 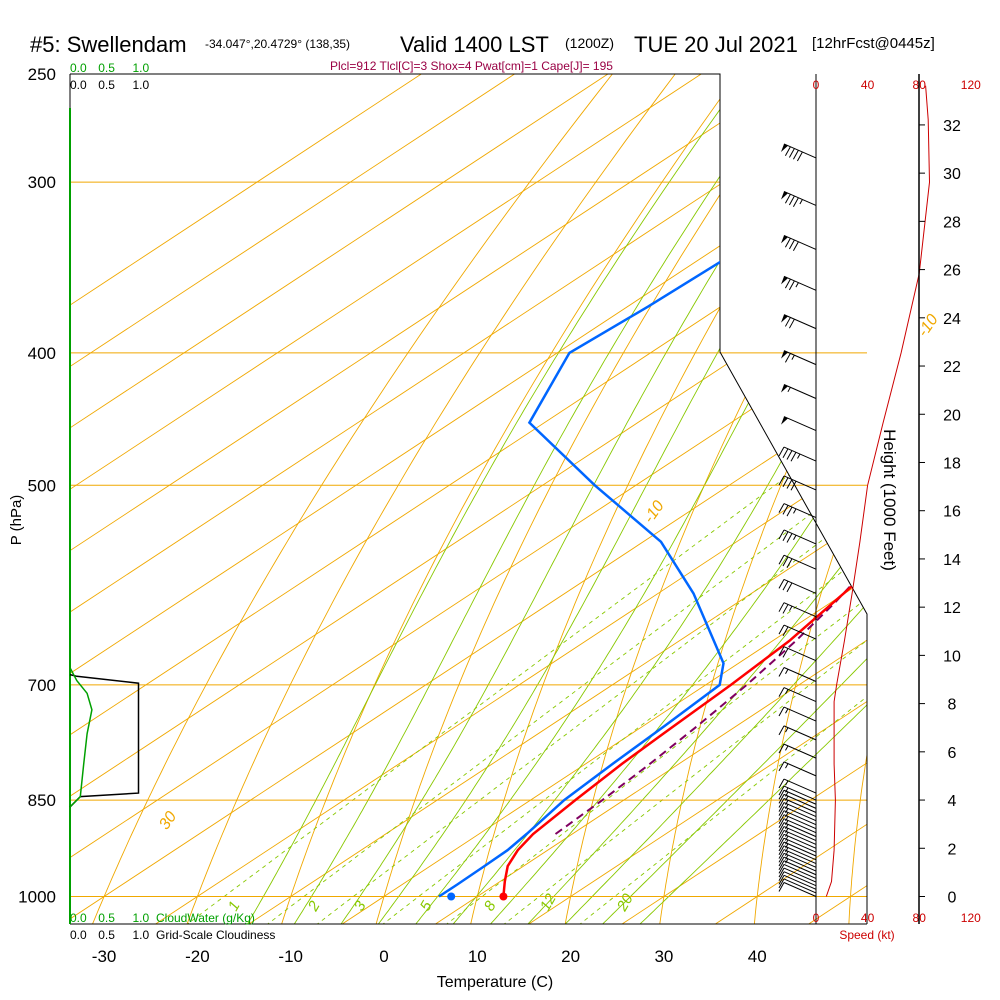 I want to click on parcel-profile-line, so click(x=710, y=688).